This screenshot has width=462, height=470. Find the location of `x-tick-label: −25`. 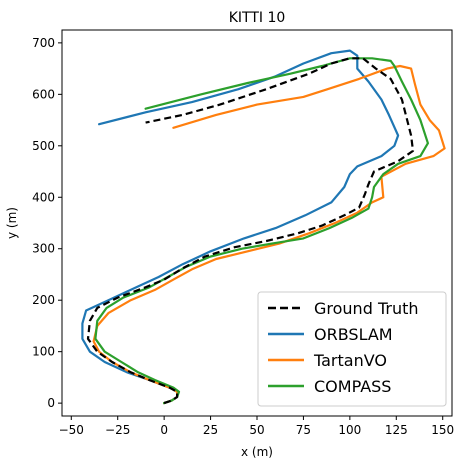

x-tick-label: −25 is located at coordinates (117, 430).